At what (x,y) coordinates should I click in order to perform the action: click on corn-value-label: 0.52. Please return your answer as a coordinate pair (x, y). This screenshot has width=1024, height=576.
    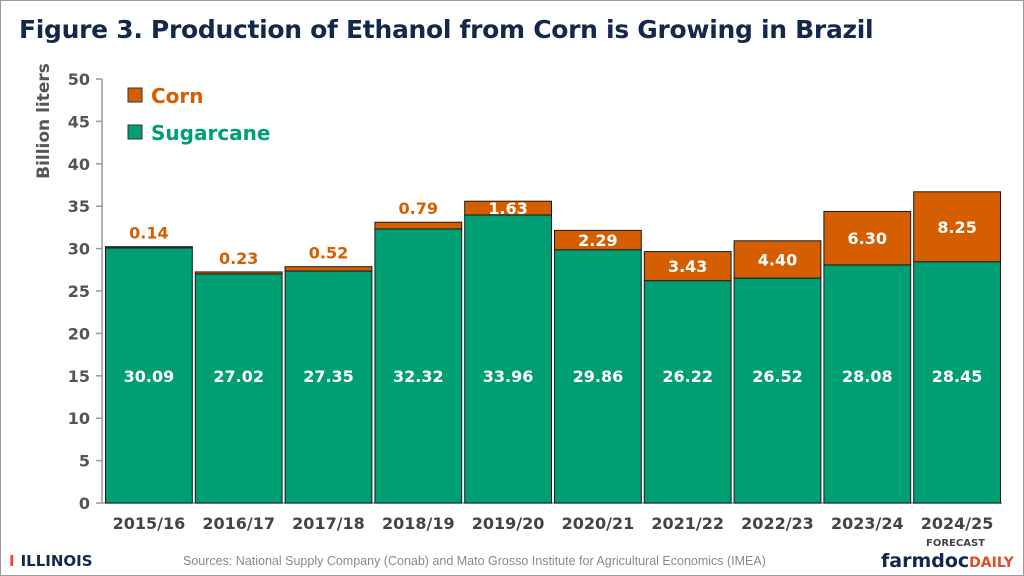
    Looking at the image, I should click on (328, 253).